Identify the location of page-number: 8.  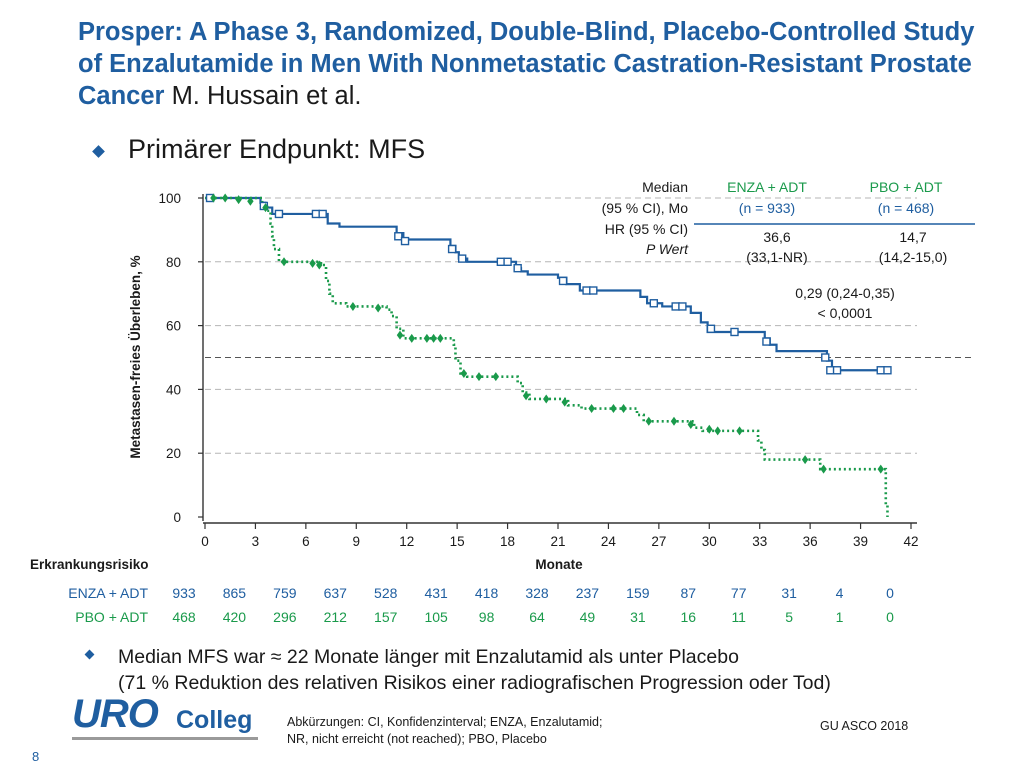
(36, 756).